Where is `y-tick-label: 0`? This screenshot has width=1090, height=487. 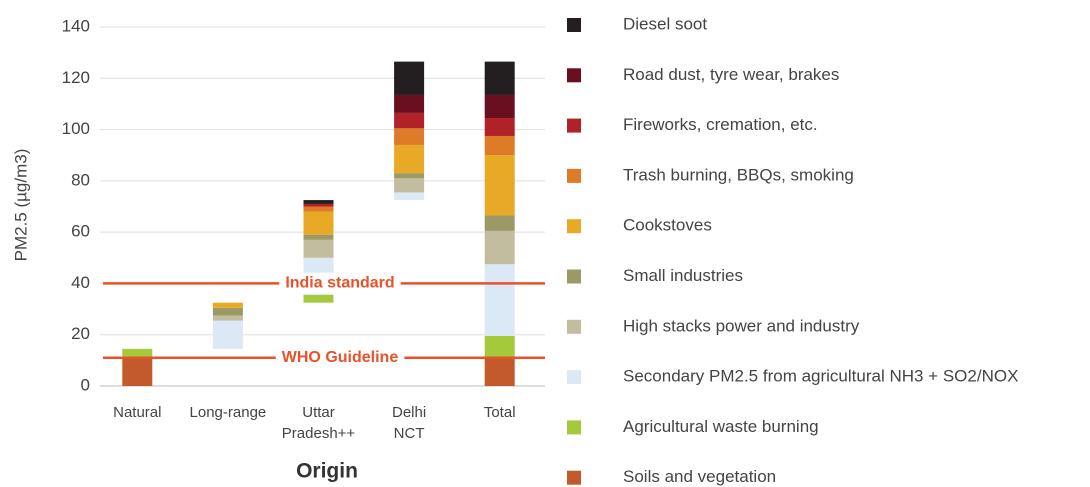
y-tick-label: 0 is located at coordinates (85, 384).